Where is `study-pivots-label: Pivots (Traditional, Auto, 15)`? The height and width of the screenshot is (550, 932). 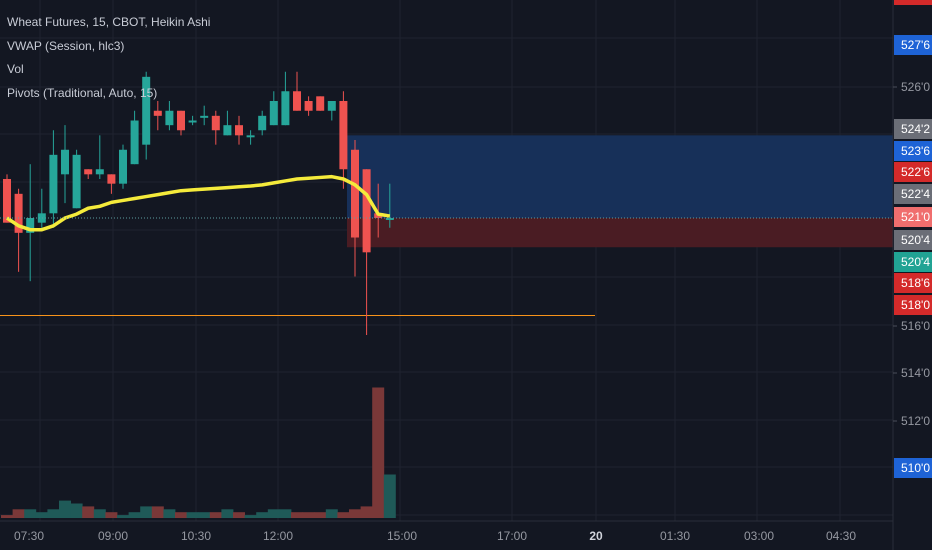 study-pivots-label: Pivots (Traditional, Auto, 15) is located at coordinates (82, 92).